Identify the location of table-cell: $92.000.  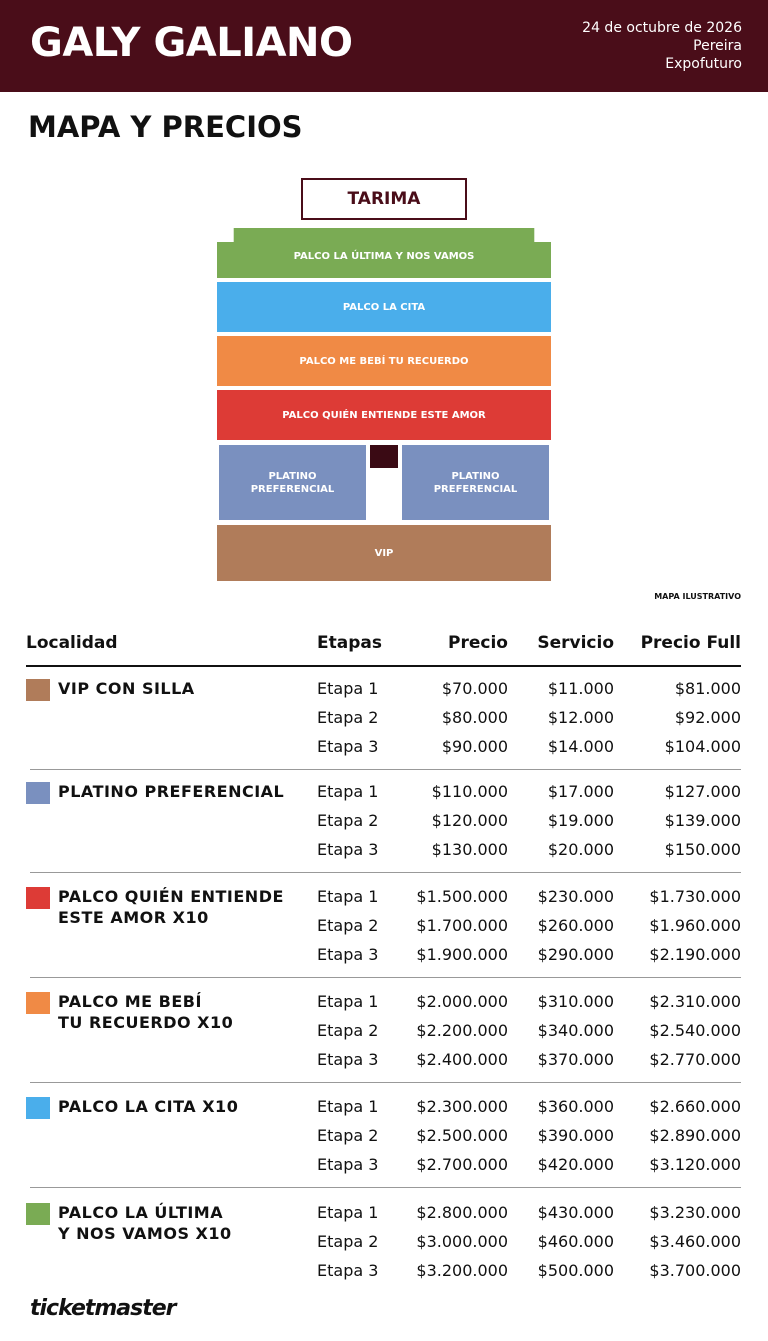
(707, 717).